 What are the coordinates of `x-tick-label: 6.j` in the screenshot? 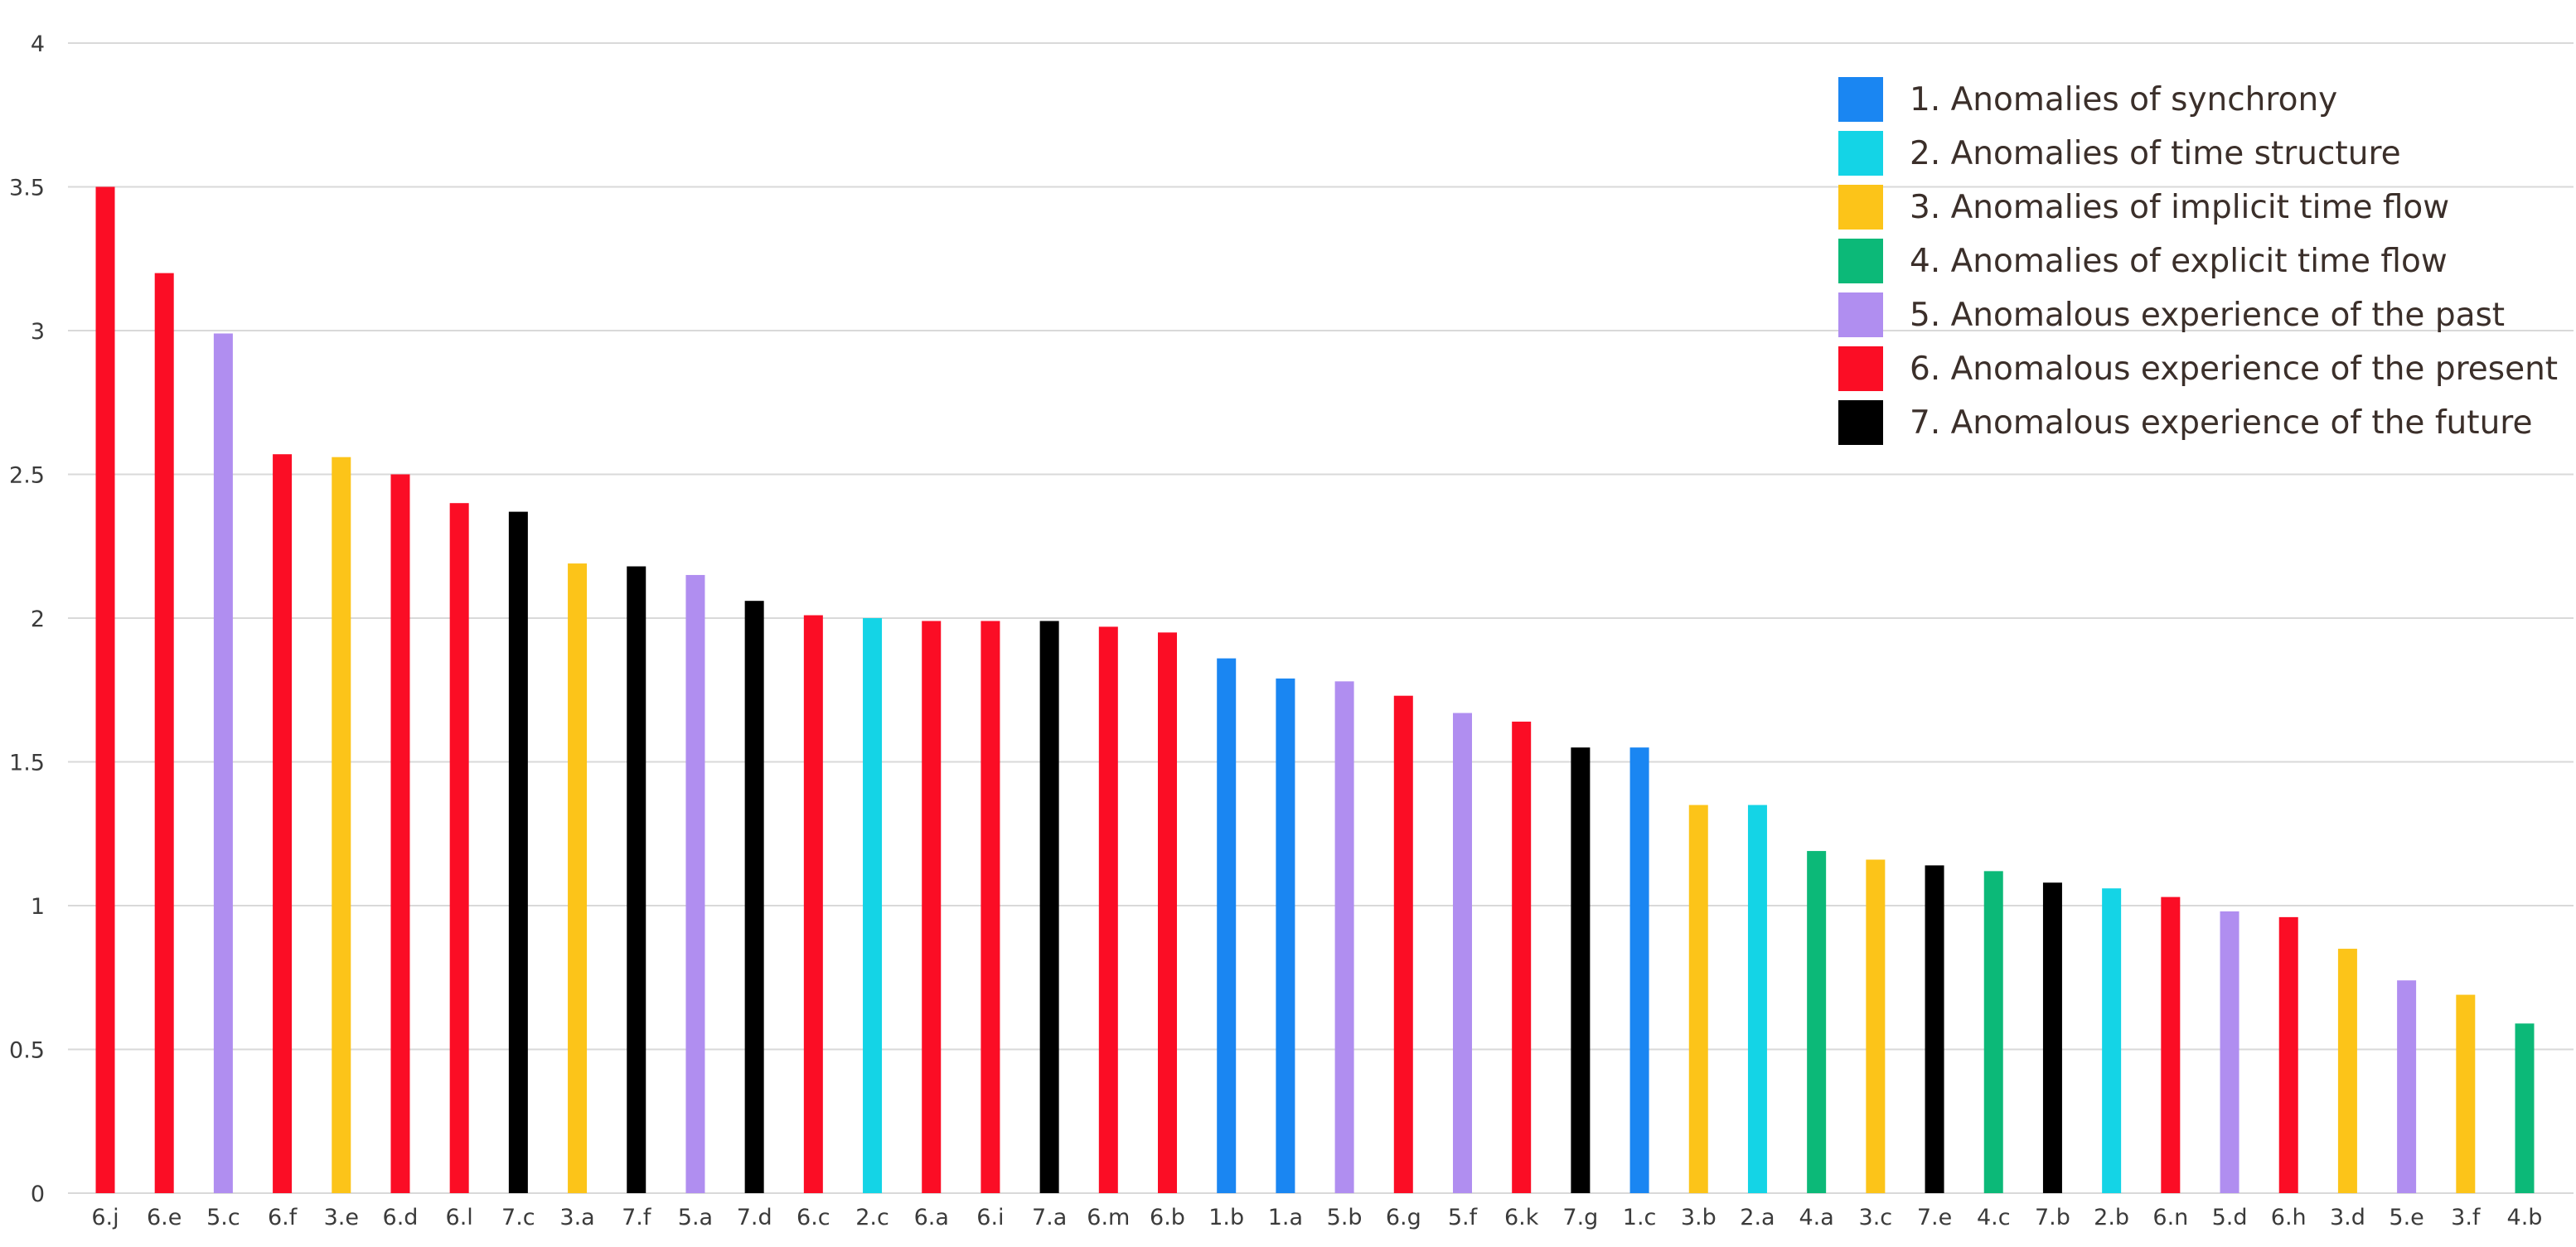 It's located at (105, 1217).